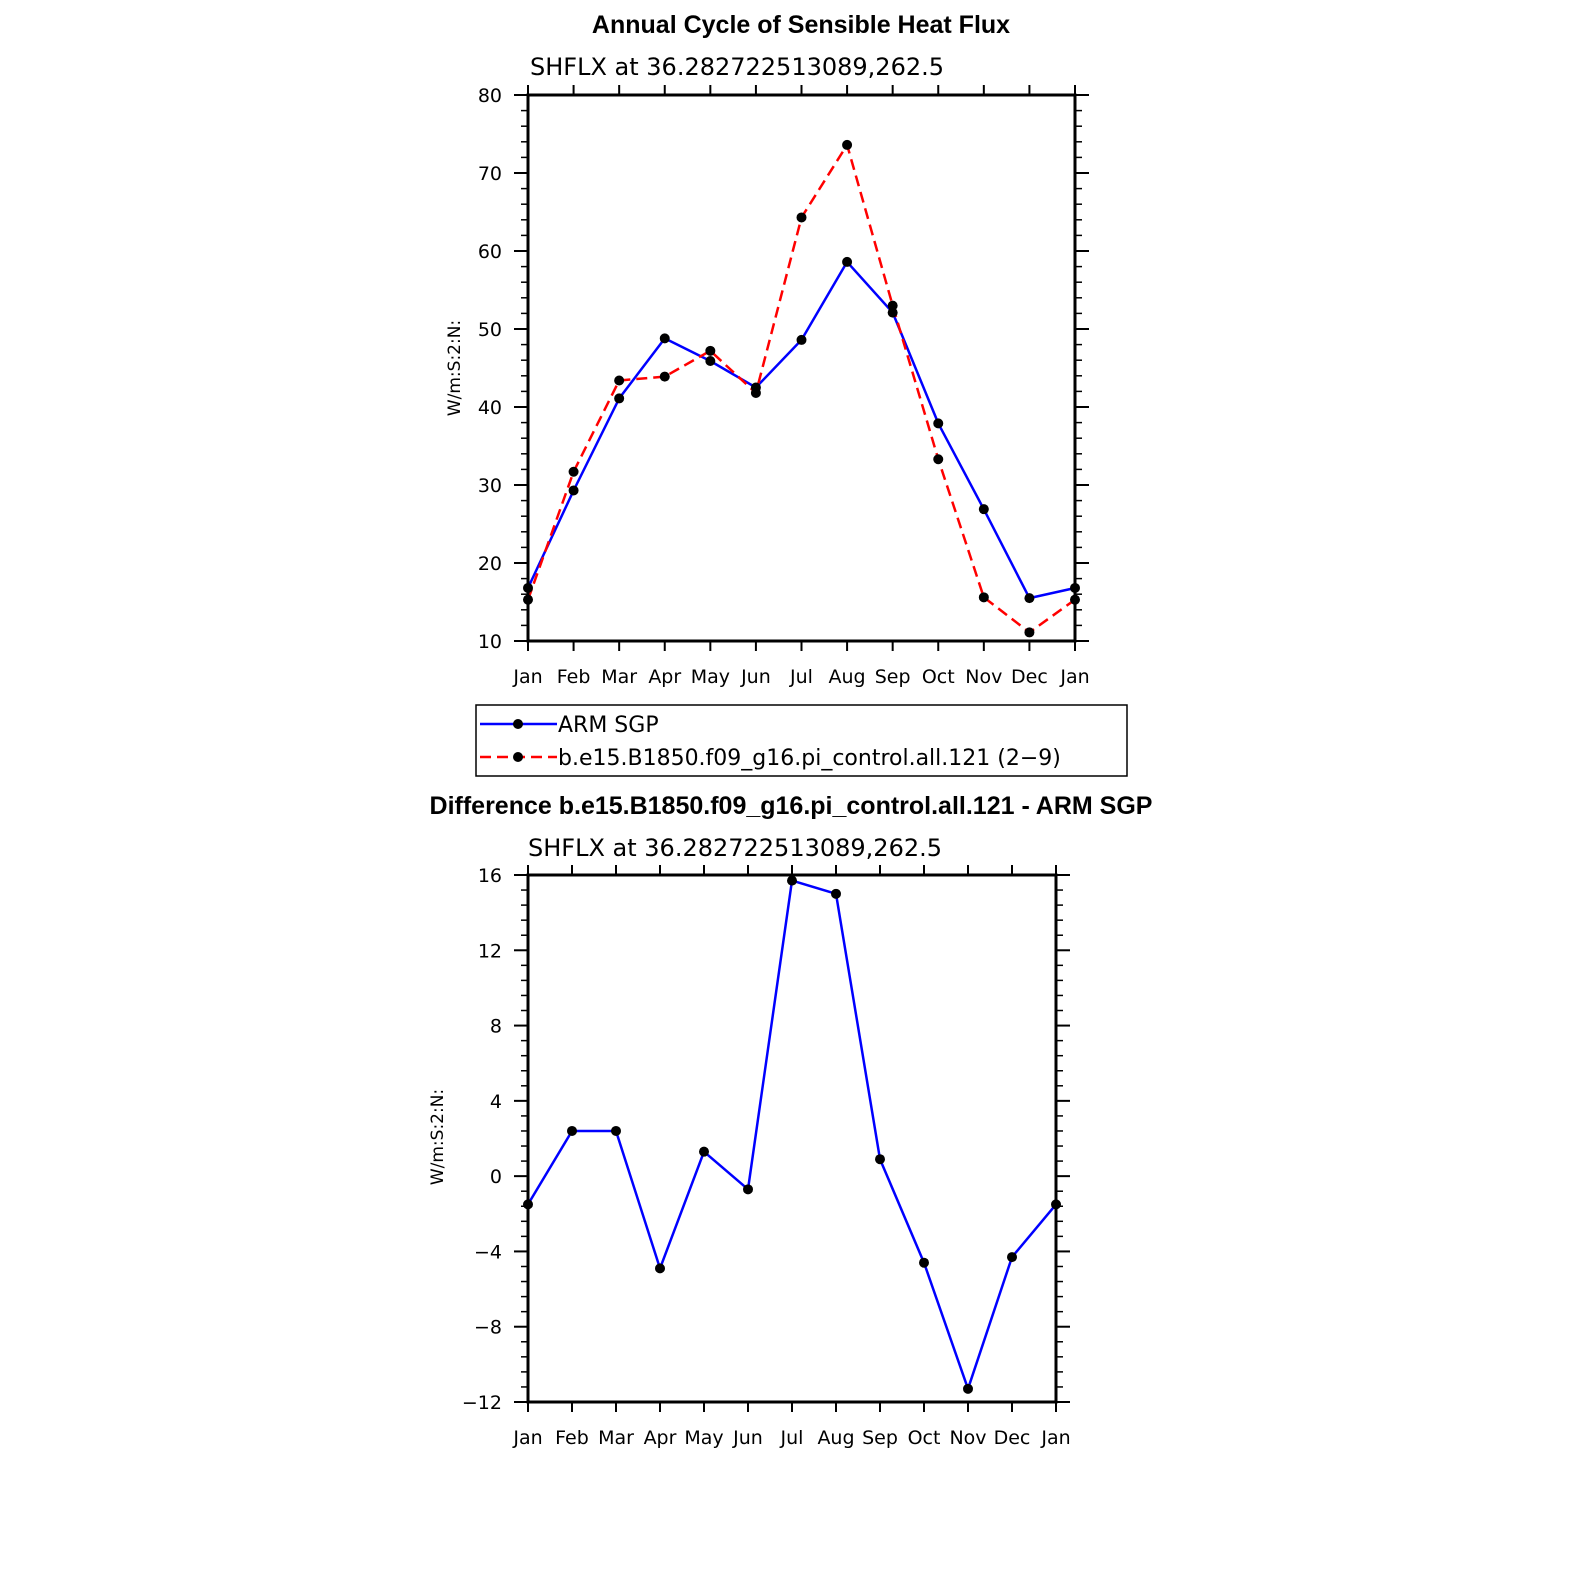 This screenshot has width=1574, height=1574. What do you see at coordinates (490, 564) in the screenshot?
I see `y-tick-label: 20` at bounding box center [490, 564].